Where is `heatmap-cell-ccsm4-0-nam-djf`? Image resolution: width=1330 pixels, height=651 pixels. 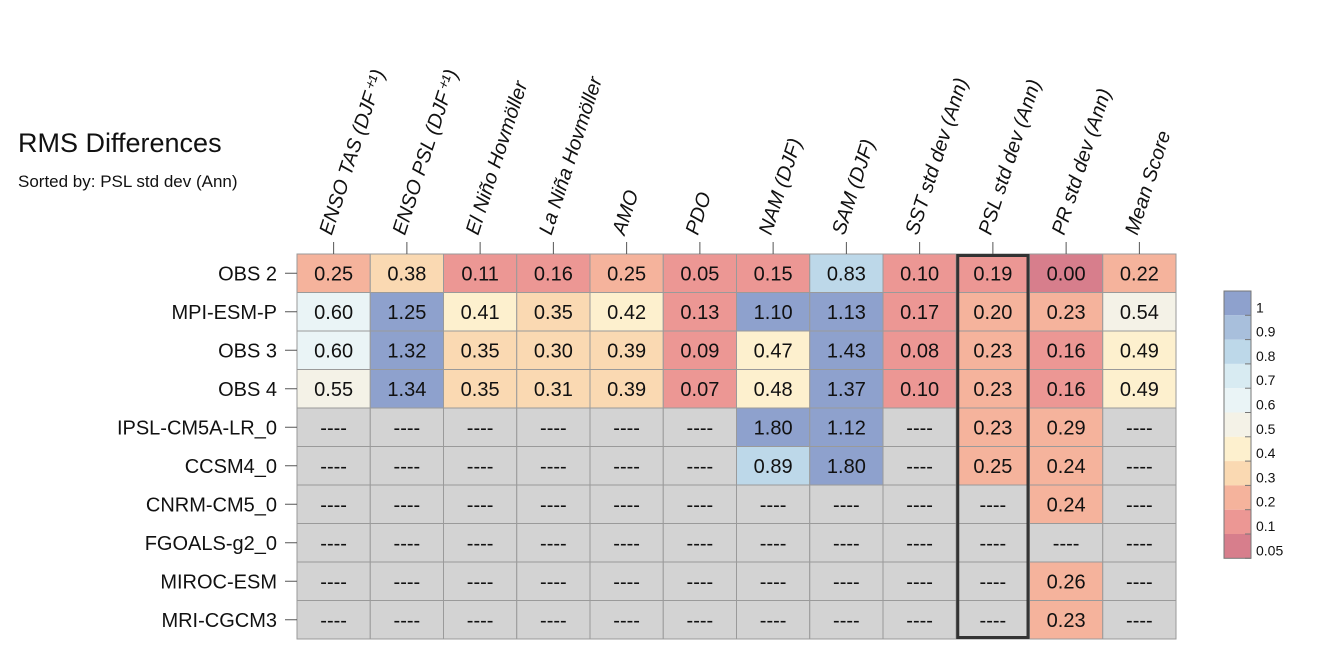
heatmap-cell-ccsm4-0-nam-djf is located at coordinates (773, 466).